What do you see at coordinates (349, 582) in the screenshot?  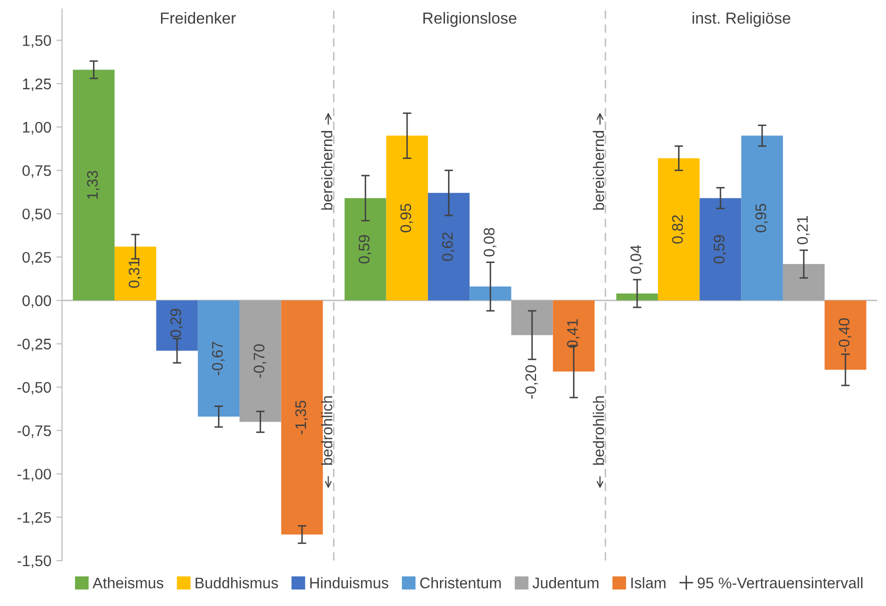 I see `legend-label: Hinduismus` at bounding box center [349, 582].